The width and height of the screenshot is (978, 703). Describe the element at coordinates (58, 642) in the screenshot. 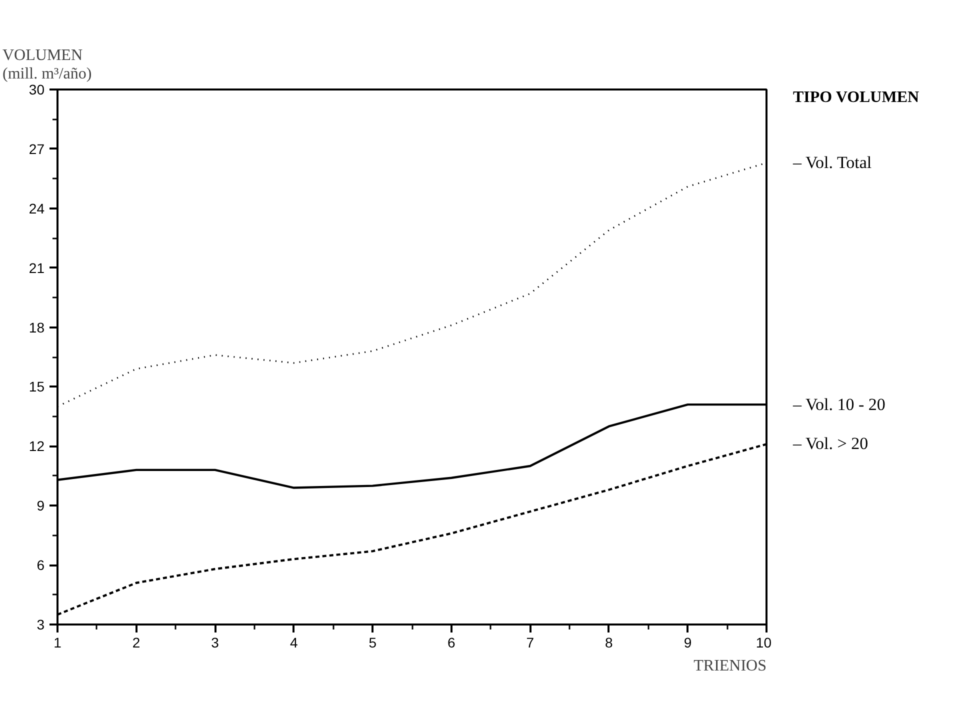

I see `x-tick-label: 1` at that location.